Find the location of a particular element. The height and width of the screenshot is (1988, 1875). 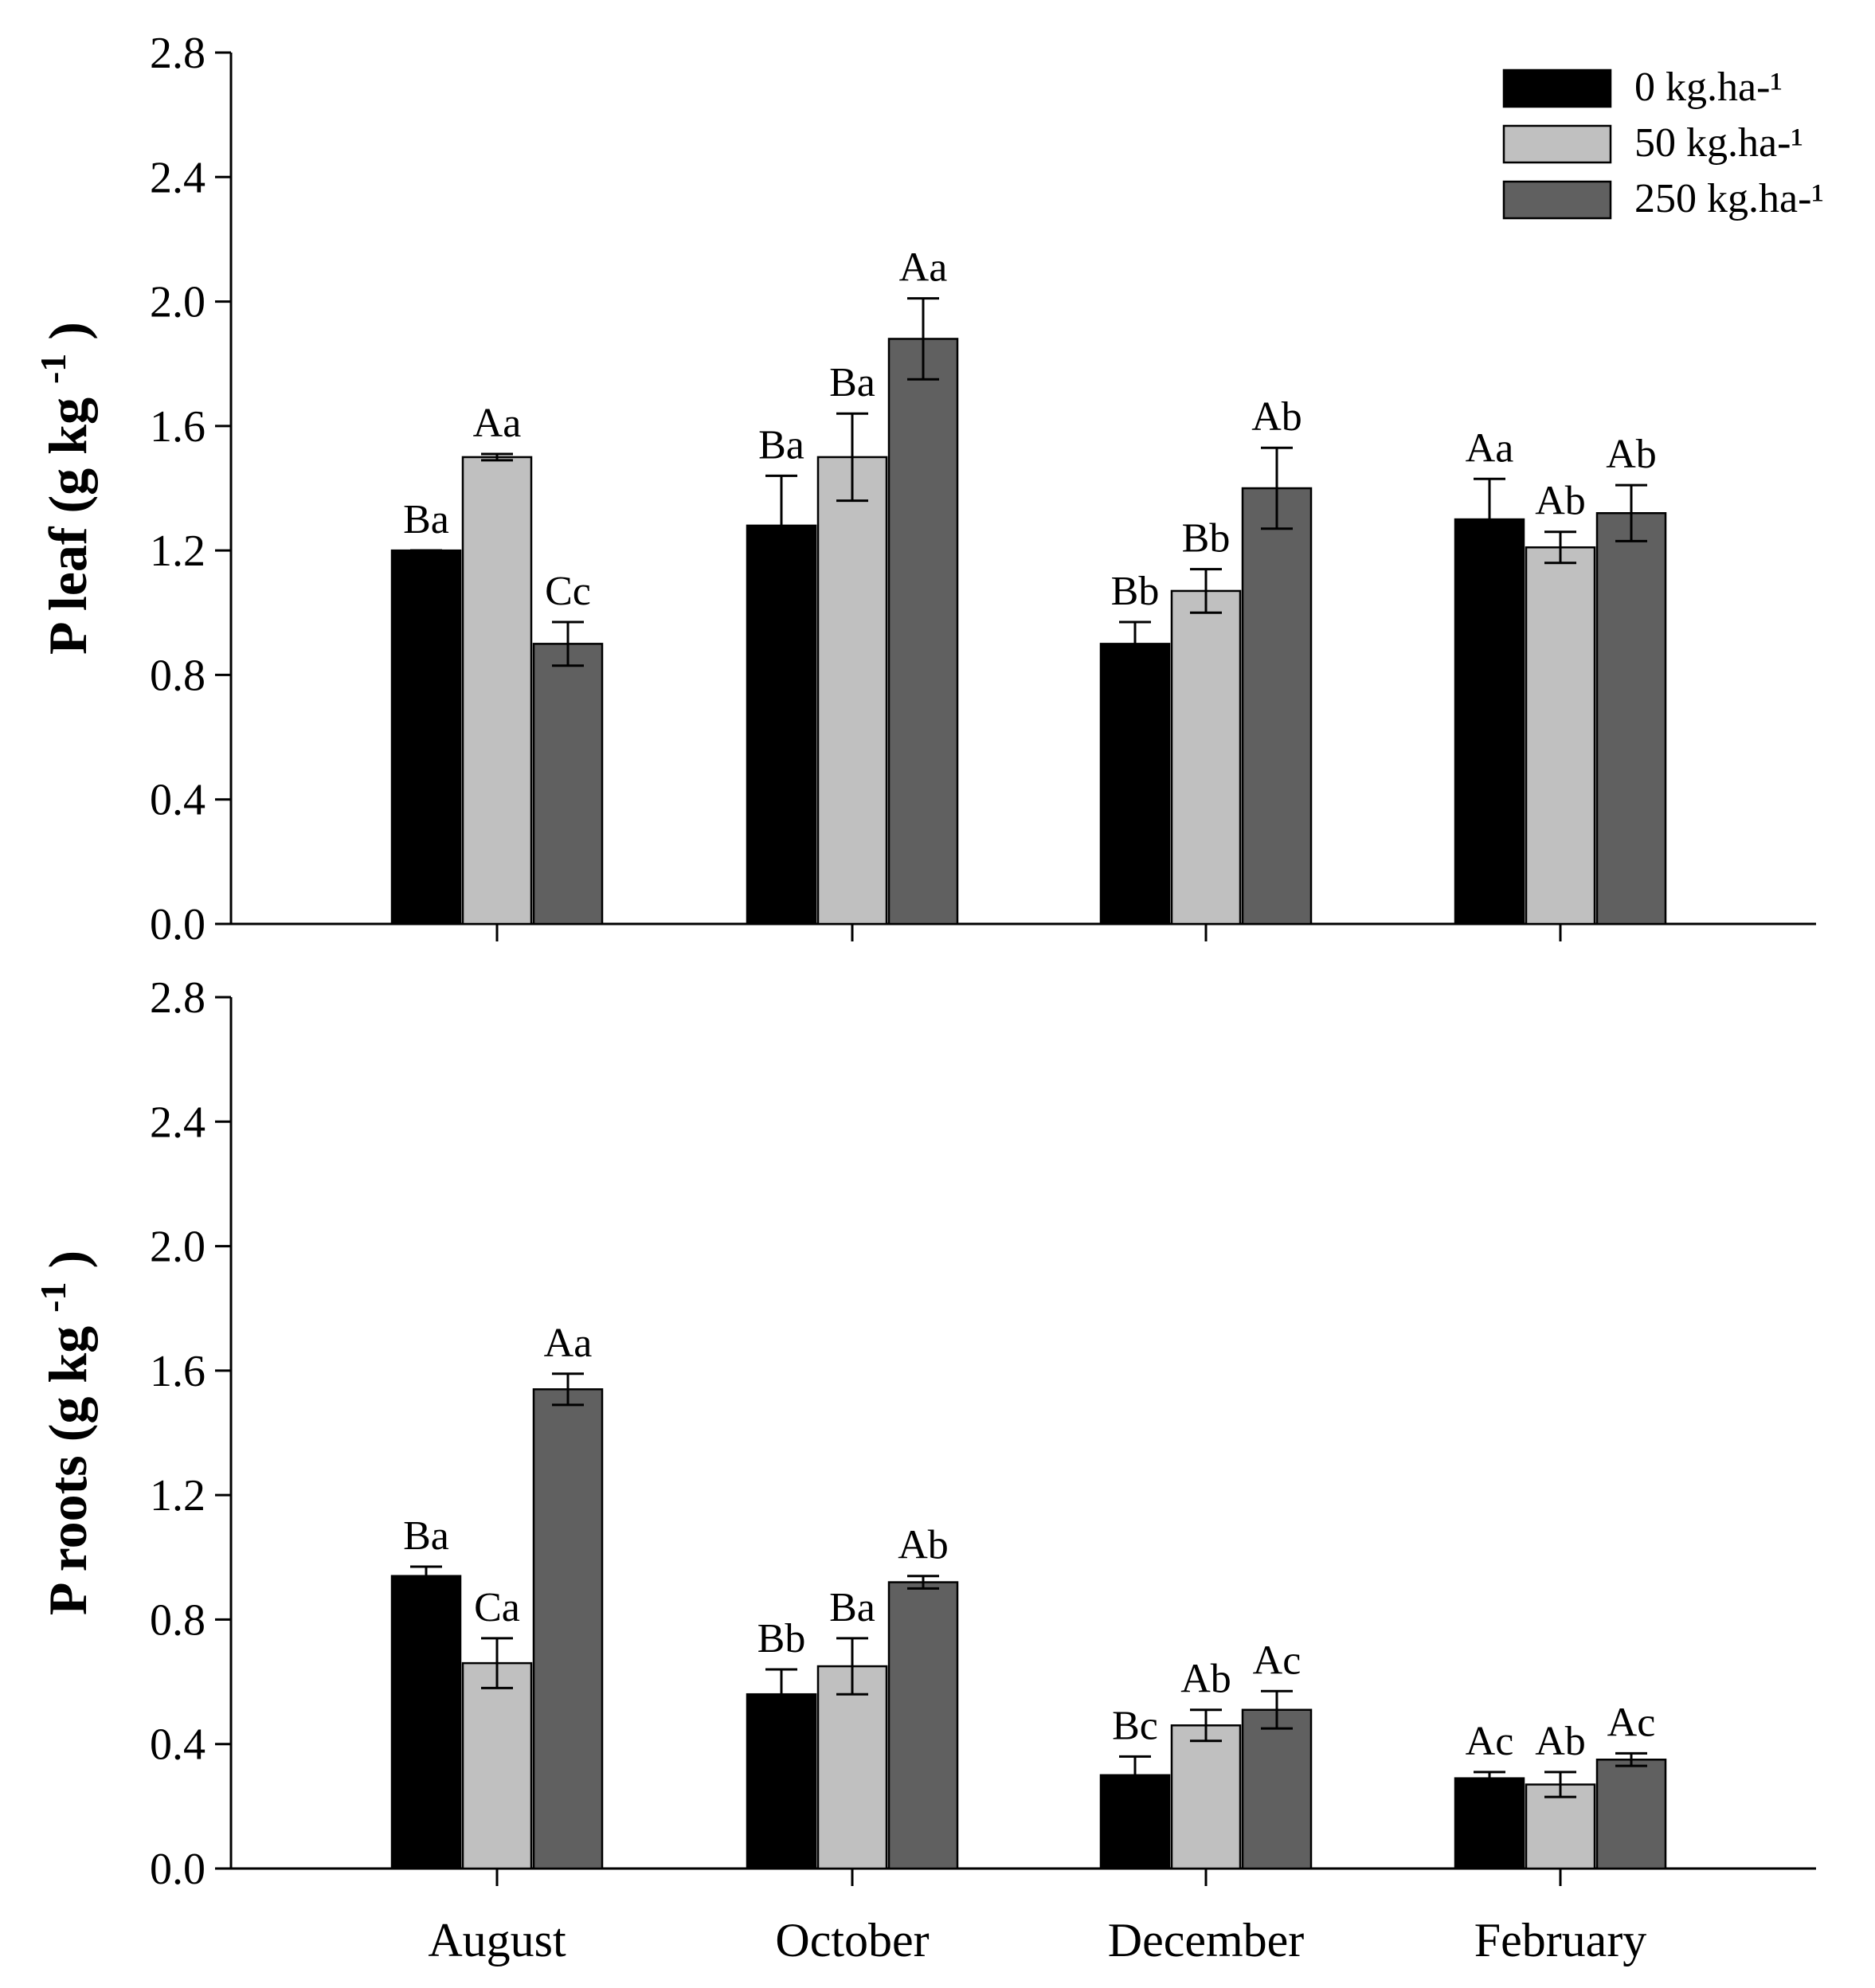

legend-item: 250 kg.ha-¹ is located at coordinates (1663, 198).